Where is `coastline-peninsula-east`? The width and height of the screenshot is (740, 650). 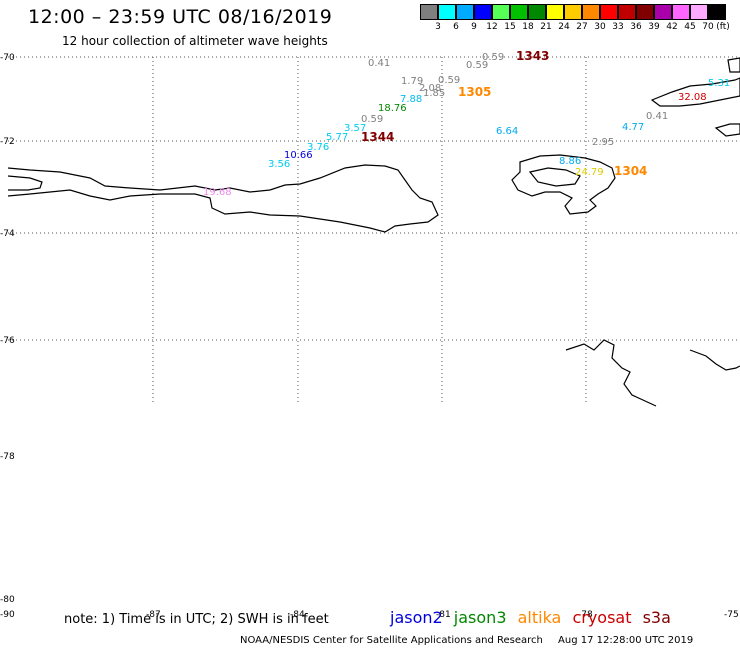
coastline-peninsula-east is located at coordinates (695, 92).